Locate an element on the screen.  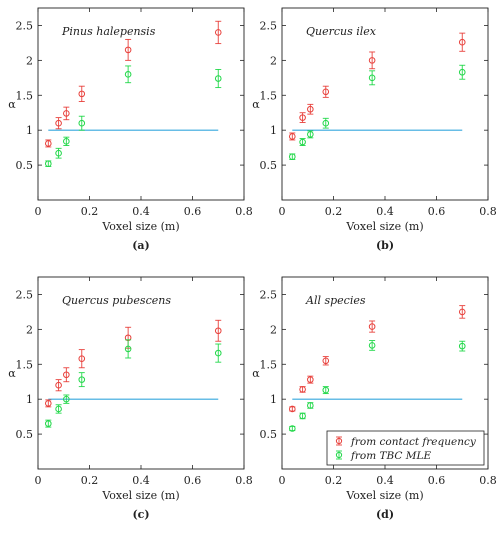
panel-letter: (c) is located at coordinates (140, 514).